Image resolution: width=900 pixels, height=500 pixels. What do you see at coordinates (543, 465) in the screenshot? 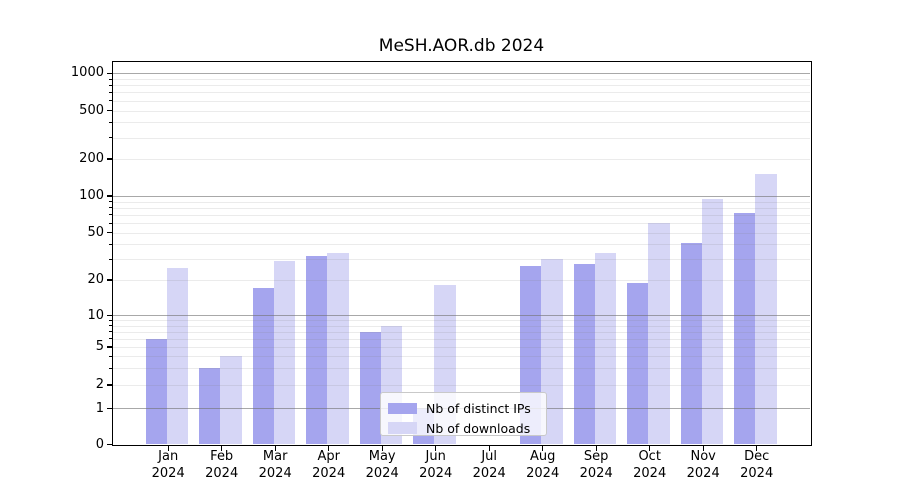
I see `xtick-label-aug: Aug 2024` at bounding box center [543, 465].